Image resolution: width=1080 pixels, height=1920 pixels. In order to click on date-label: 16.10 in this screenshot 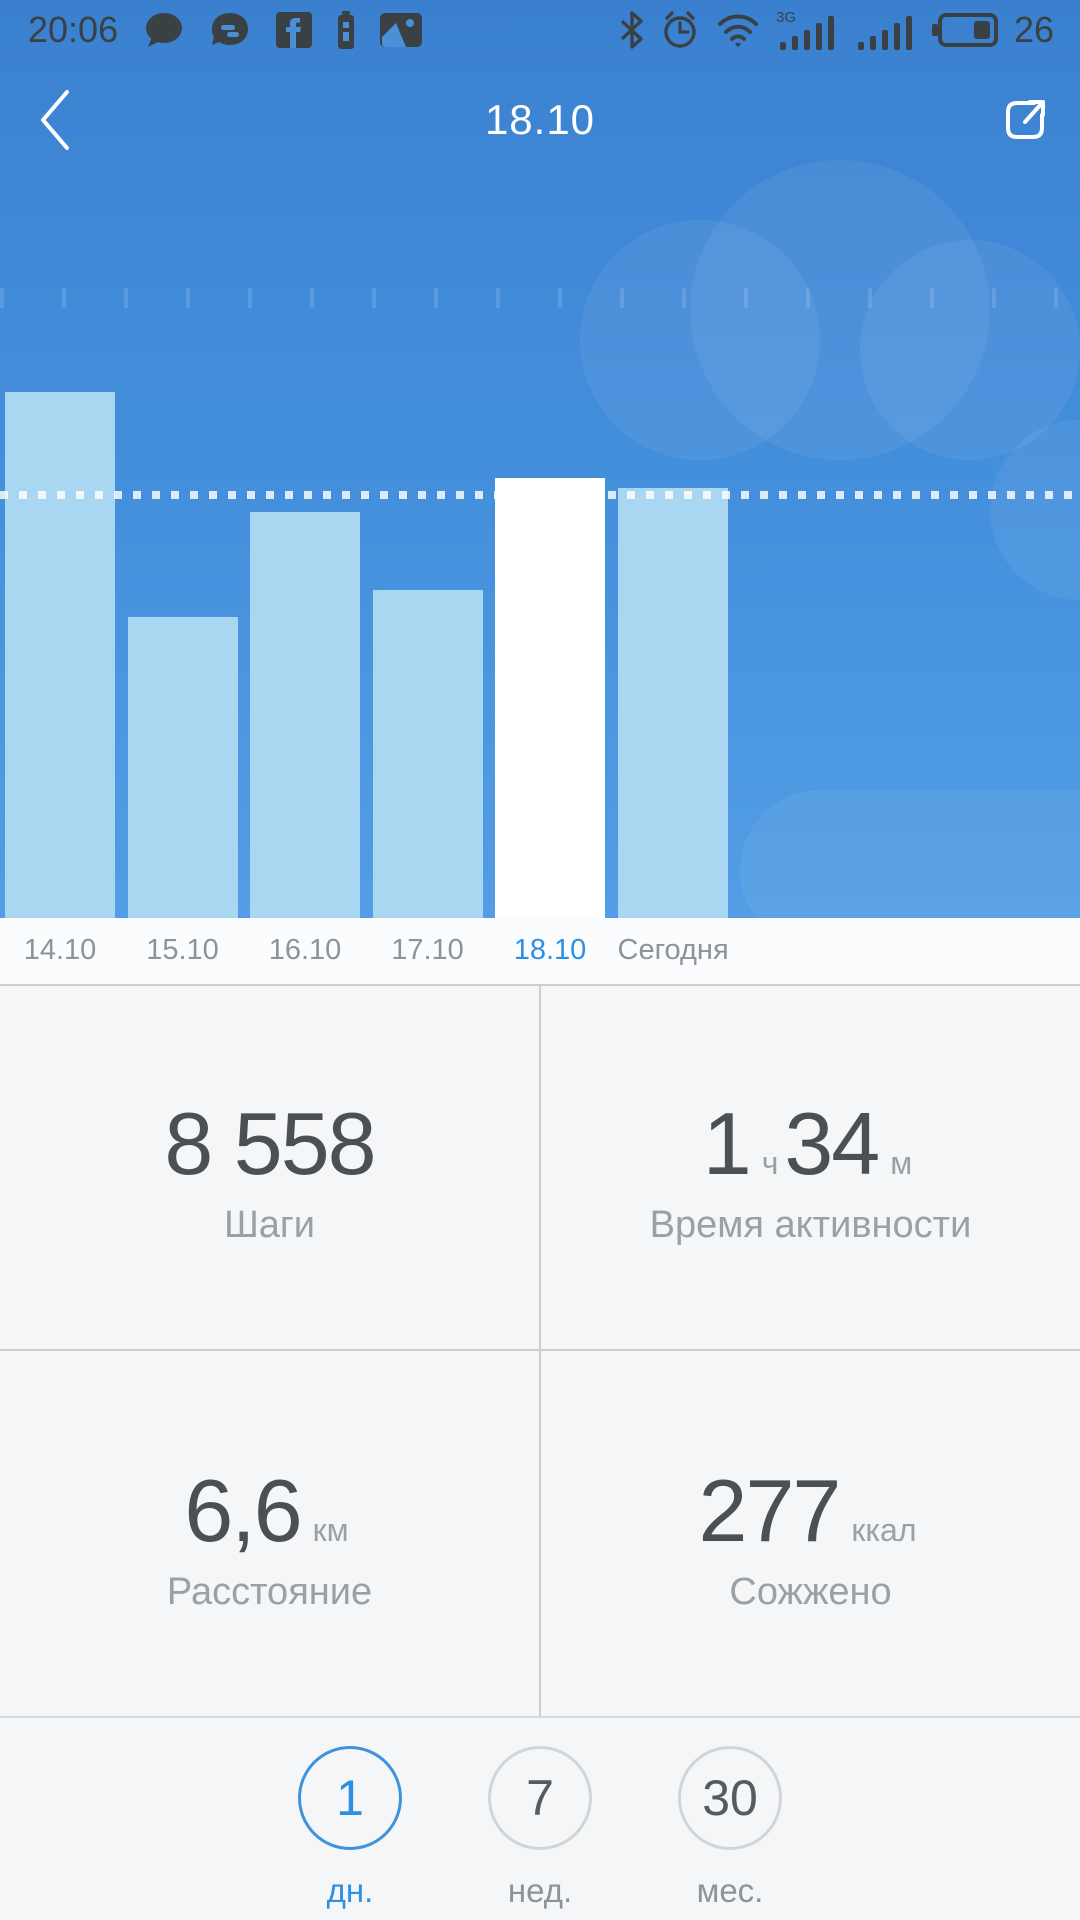, I will do `click(305, 950)`.